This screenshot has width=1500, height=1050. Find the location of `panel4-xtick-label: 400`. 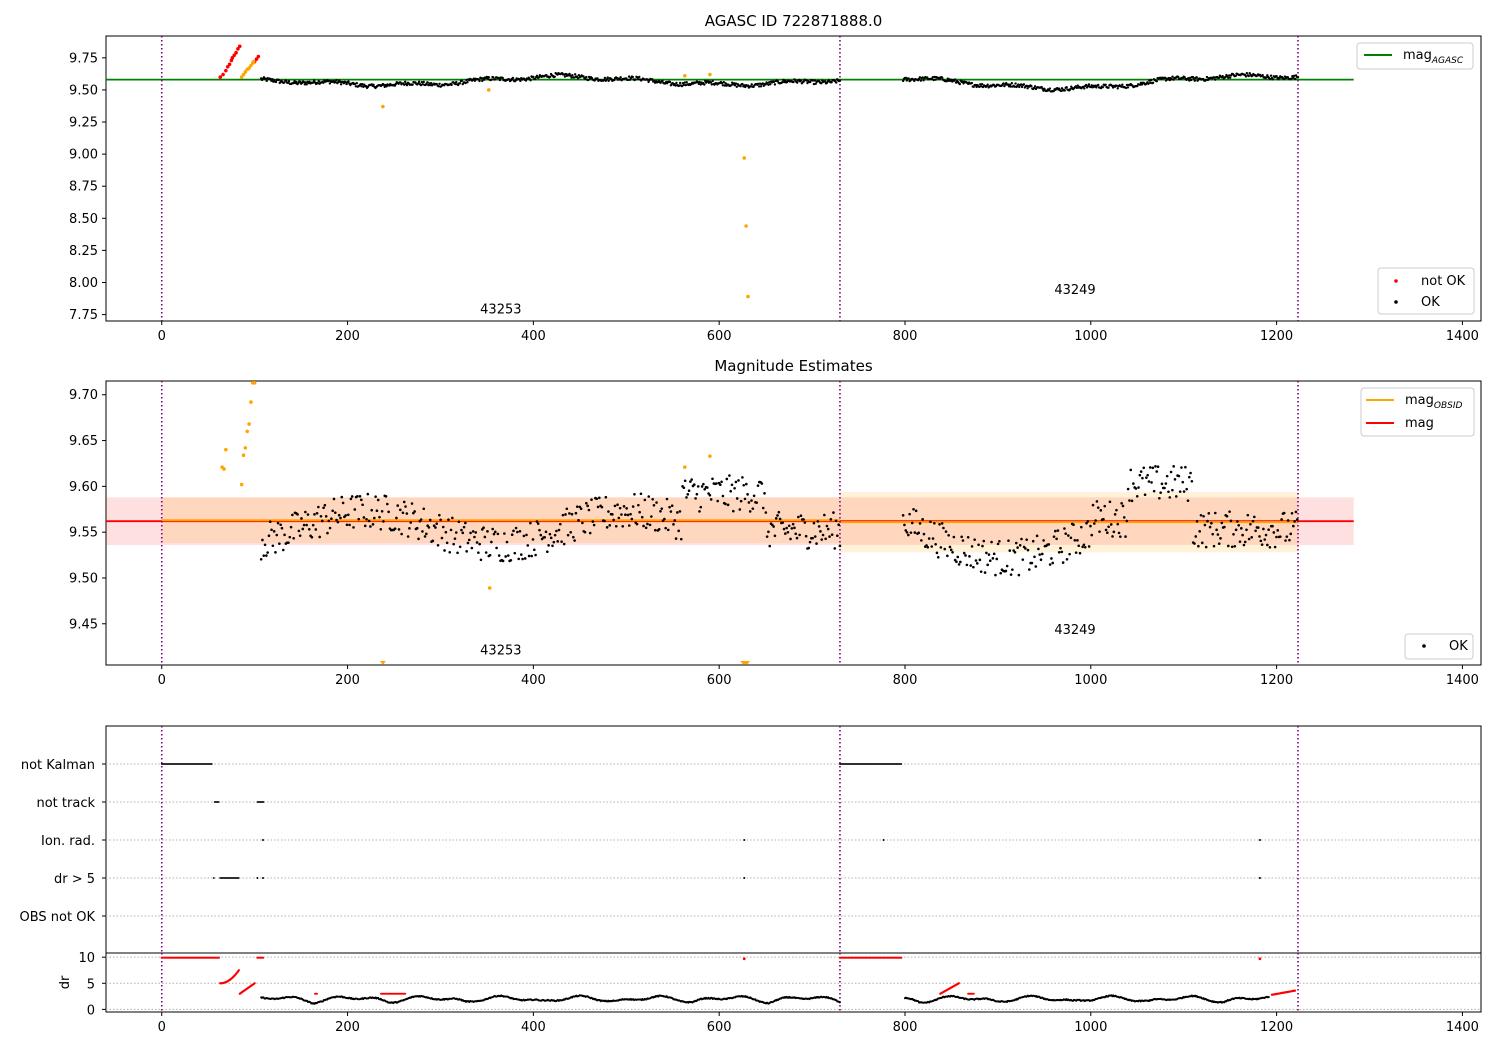

panel4-xtick-label: 400 is located at coordinates (533, 1027).